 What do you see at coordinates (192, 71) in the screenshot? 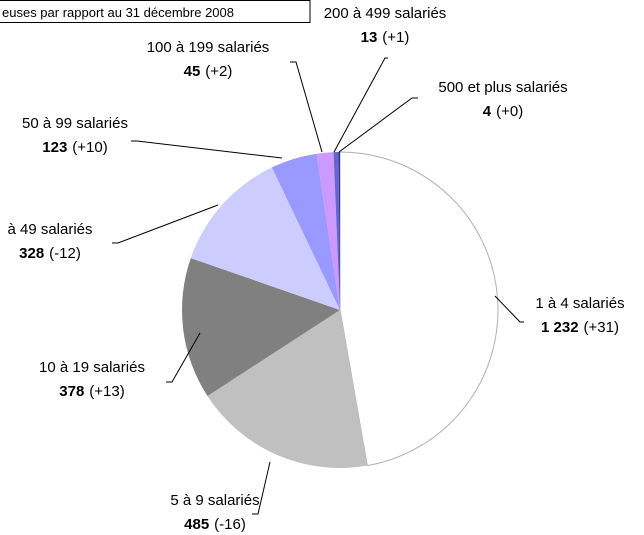
I see `value-label: 45` at bounding box center [192, 71].